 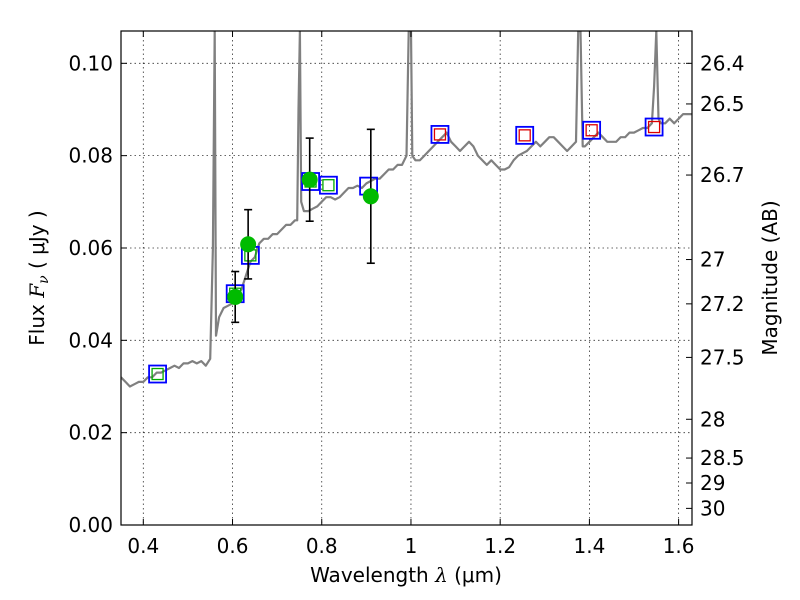 I want to click on y2-tick-label: 26.4, so click(x=722, y=63).